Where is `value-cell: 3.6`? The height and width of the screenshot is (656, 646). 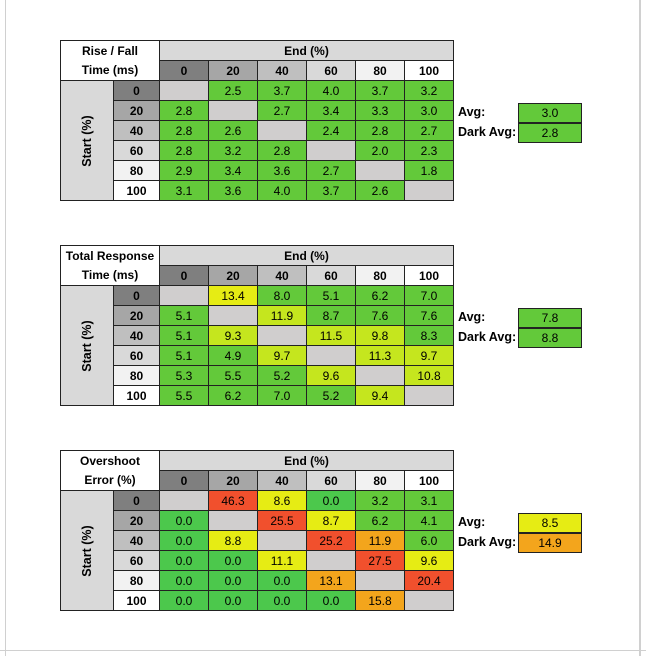 value-cell: 3.6 is located at coordinates (233, 190).